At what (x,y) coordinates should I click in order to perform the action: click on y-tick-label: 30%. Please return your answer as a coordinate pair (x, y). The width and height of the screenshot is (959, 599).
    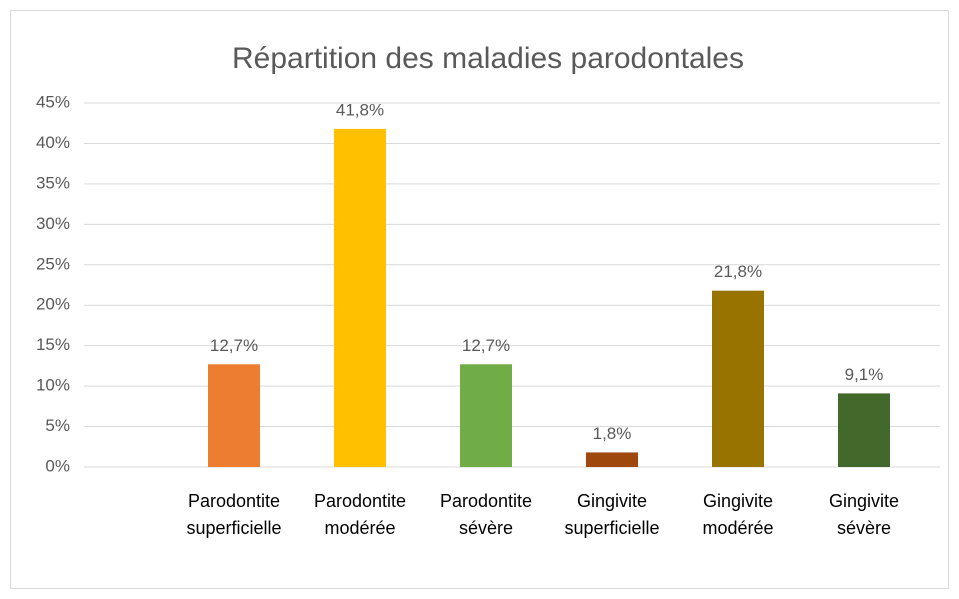
    Looking at the image, I should click on (53, 223).